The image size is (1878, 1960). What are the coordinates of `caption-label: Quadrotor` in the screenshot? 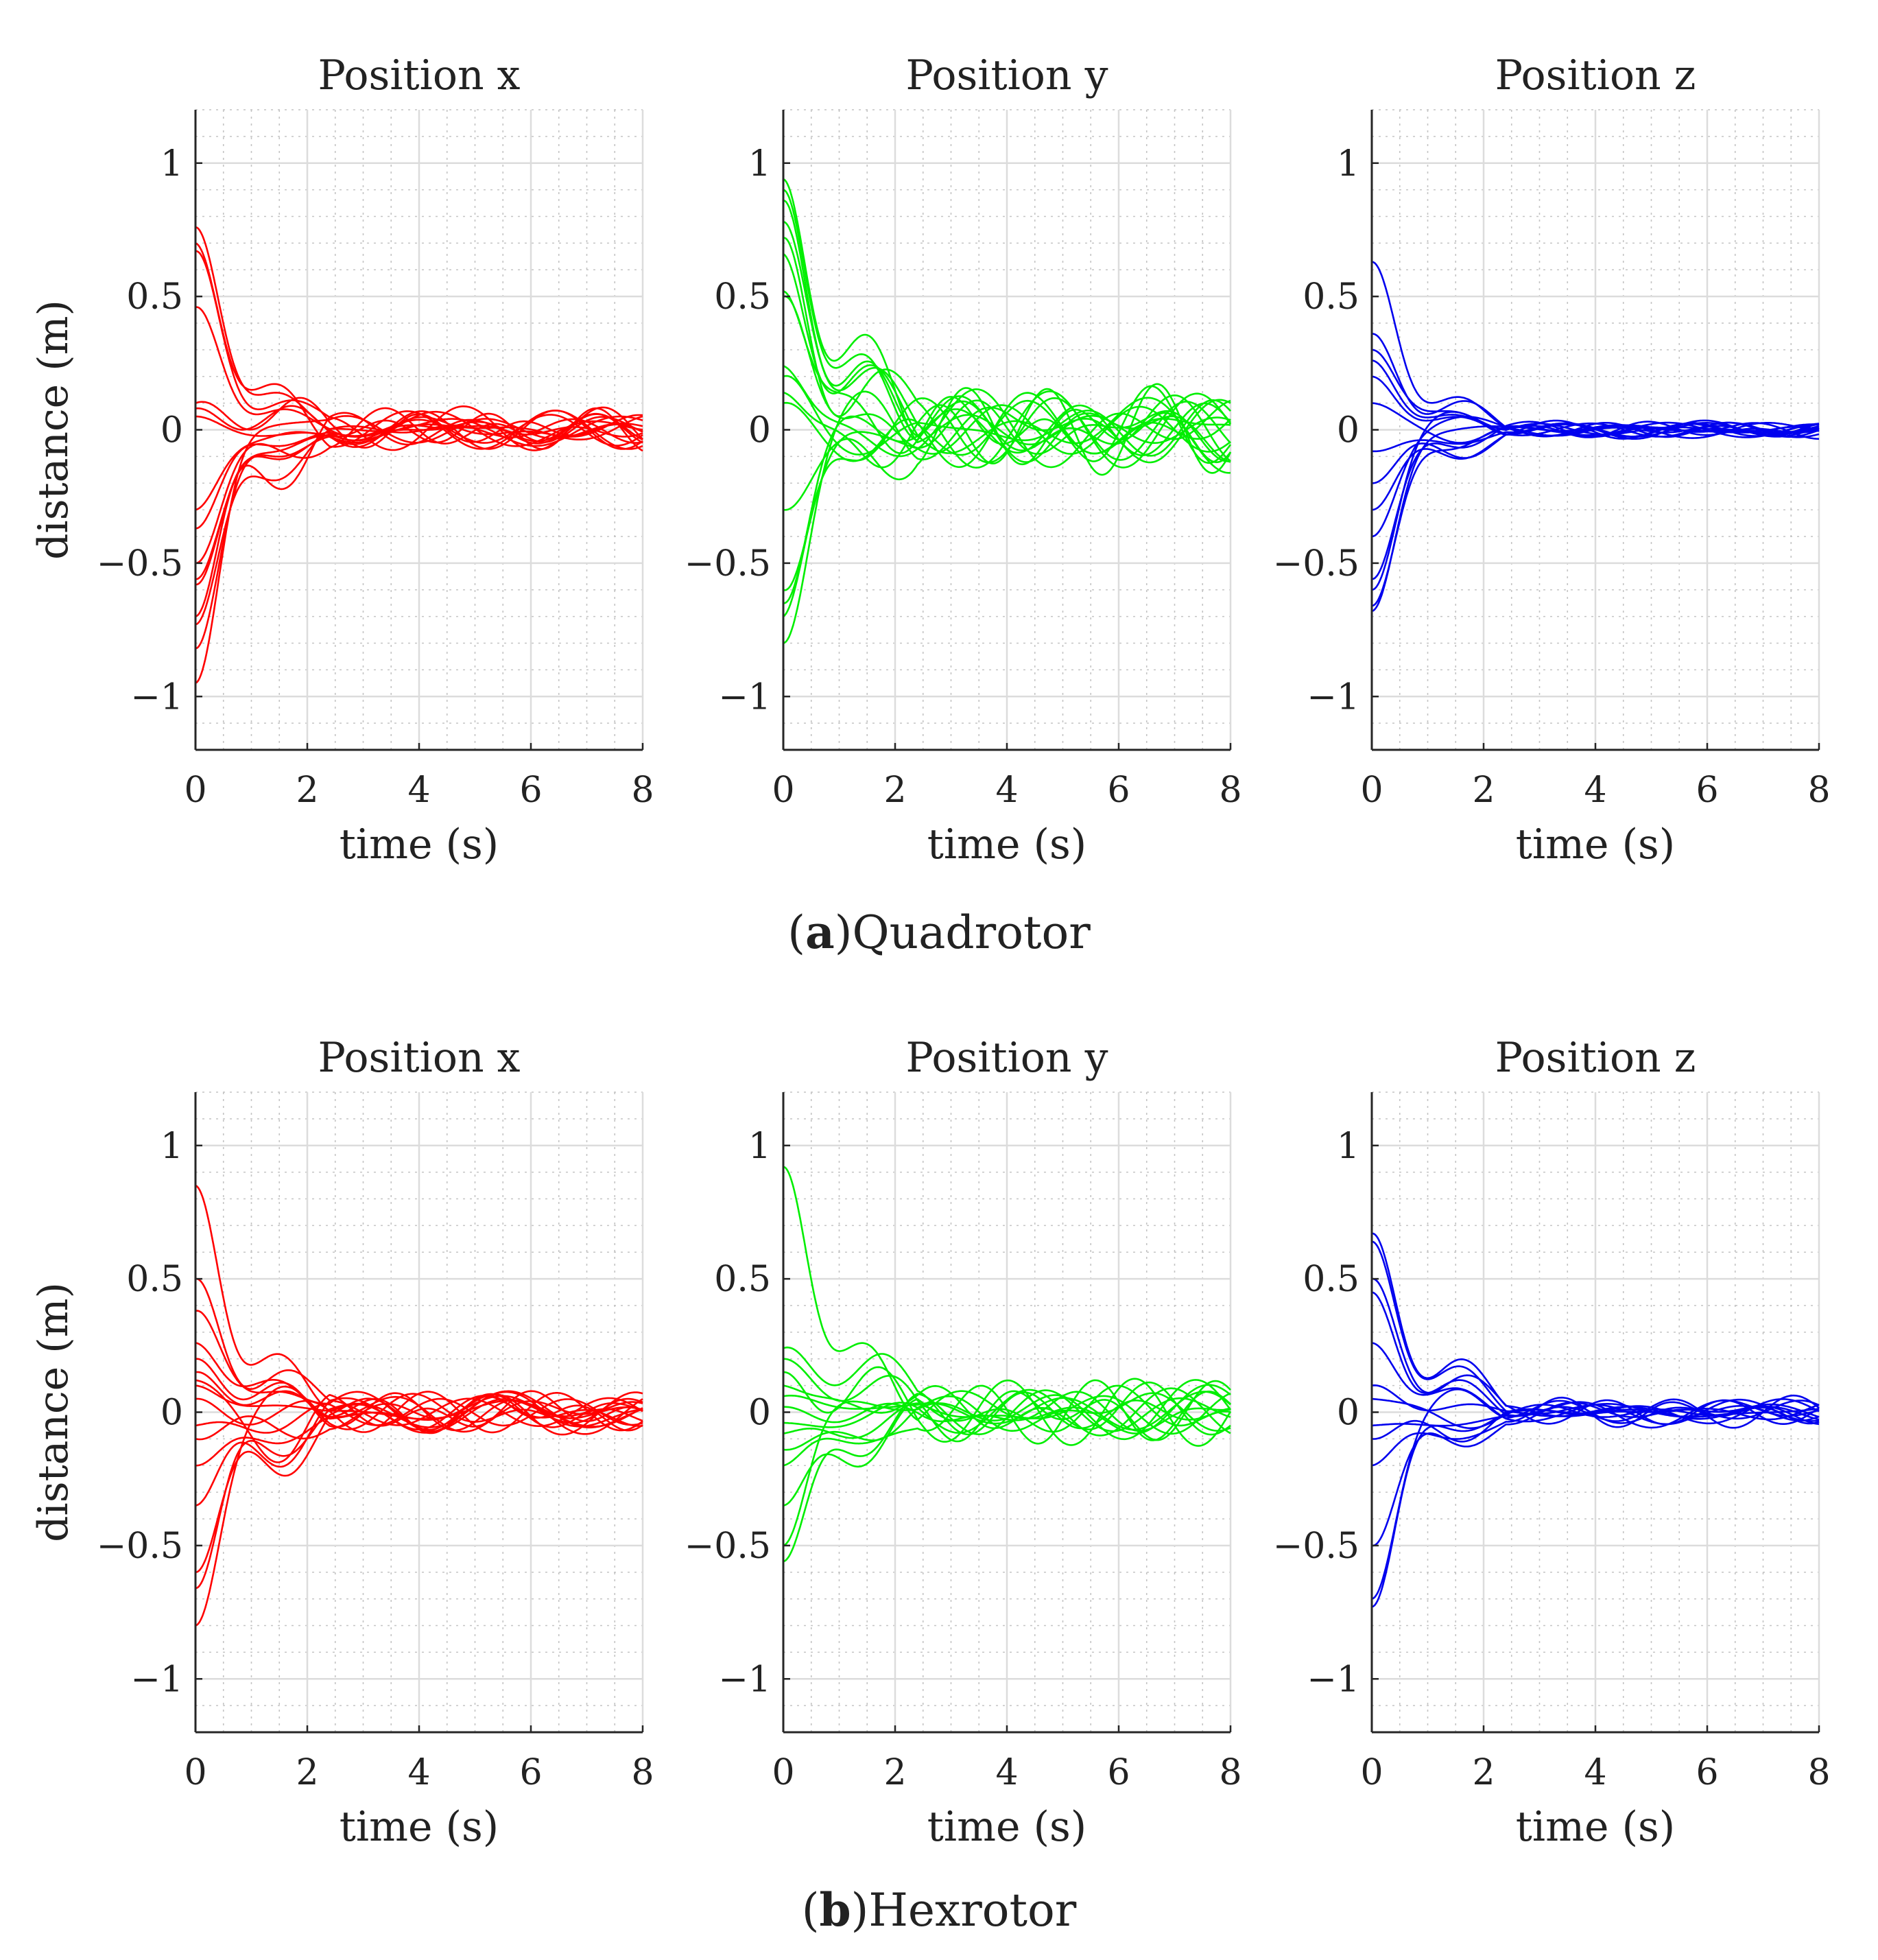 It's located at (972, 932).